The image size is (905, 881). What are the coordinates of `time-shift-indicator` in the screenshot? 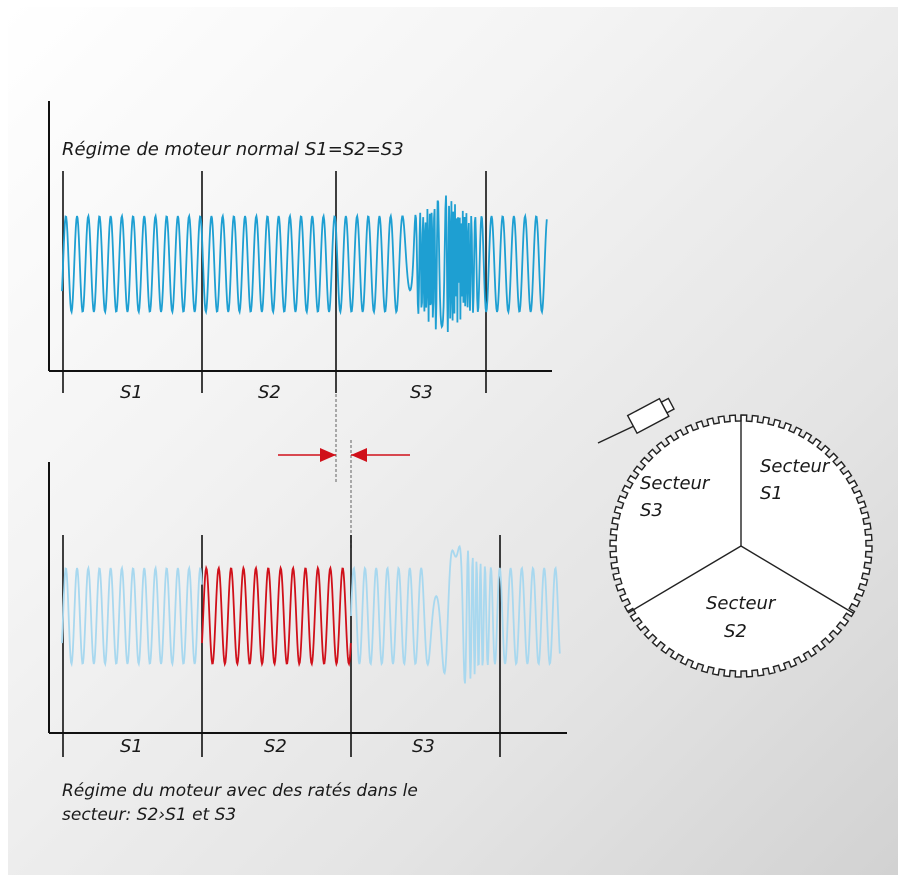 It's located at (344, 472).